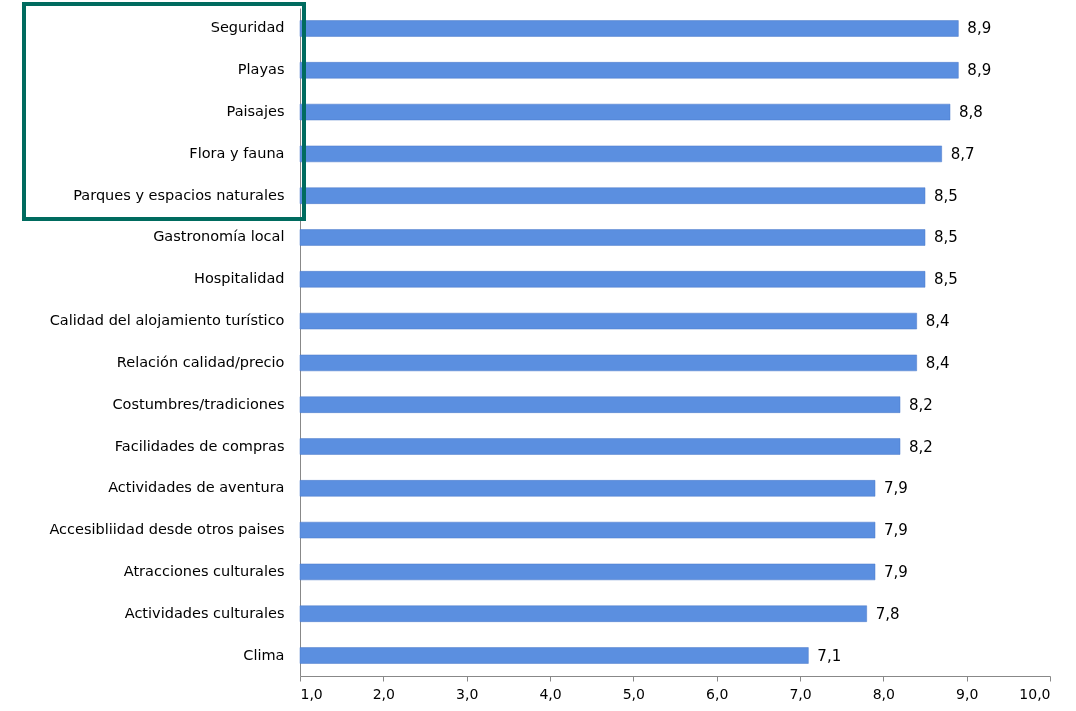  Describe the element at coordinates (247, 27) in the screenshot. I see `y-tick-label: Seguridad` at that location.